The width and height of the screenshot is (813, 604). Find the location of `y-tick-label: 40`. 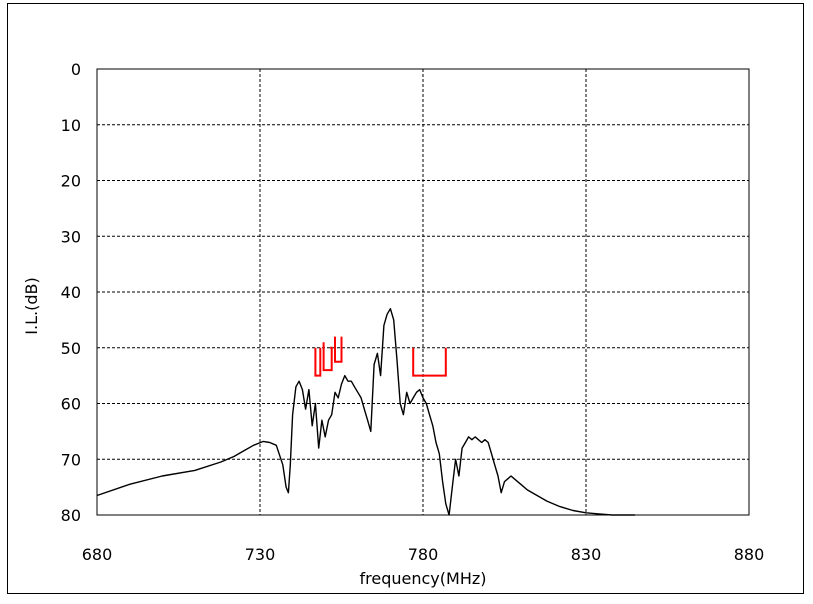

y-tick-label: 40 is located at coordinates (71, 292).